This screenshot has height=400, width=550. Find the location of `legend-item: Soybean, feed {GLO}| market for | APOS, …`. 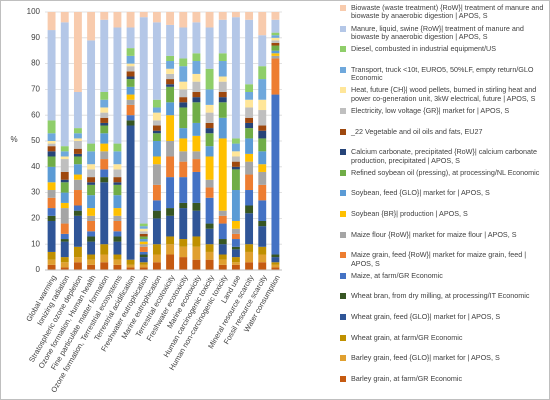

legend-item: Soybean, feed {GLO}| market for | APOS, … is located at coordinates (442, 199).